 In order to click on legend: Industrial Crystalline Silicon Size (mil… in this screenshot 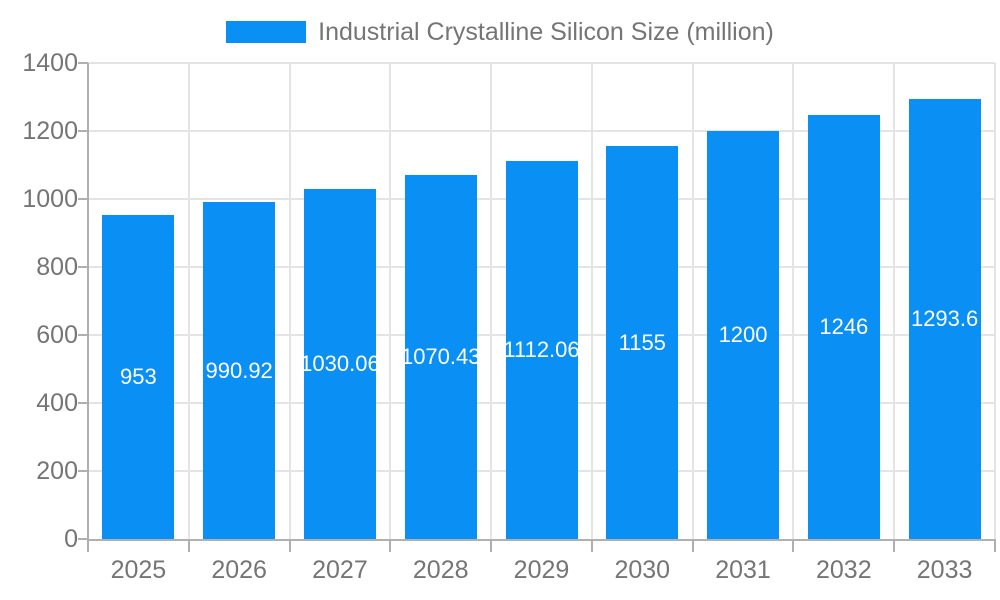, I will do `click(500, 32)`.